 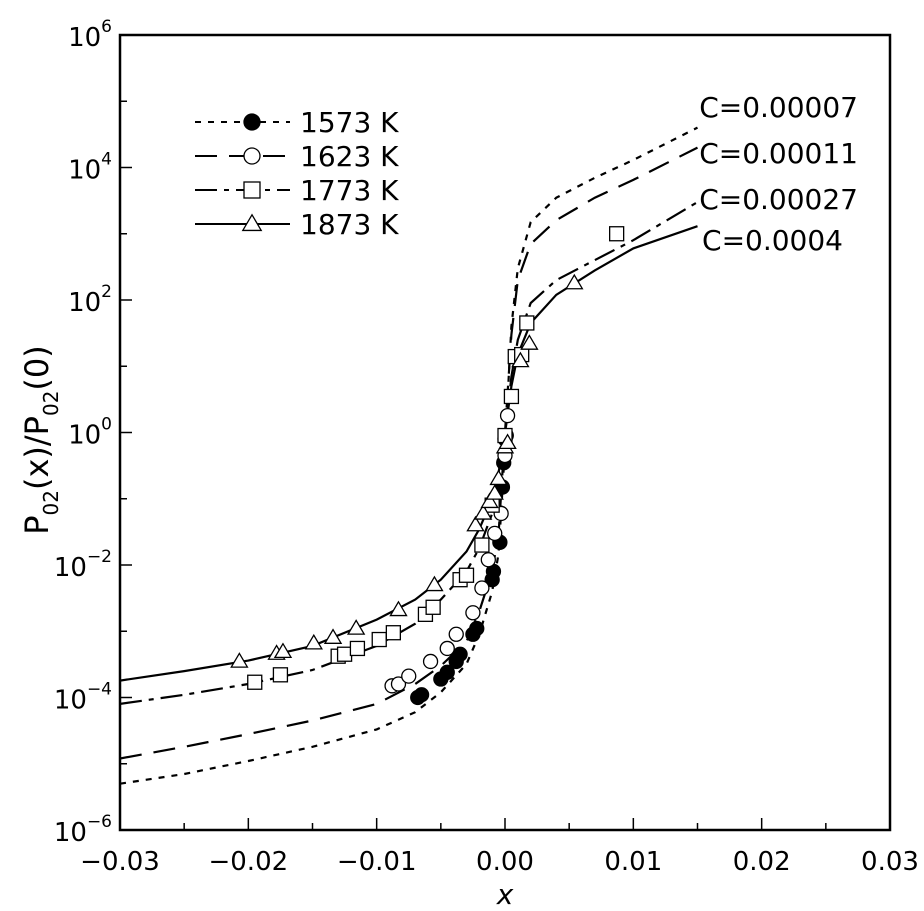 What do you see at coordinates (778, 107) in the screenshot?
I see `curve-label: C=0.00007` at bounding box center [778, 107].